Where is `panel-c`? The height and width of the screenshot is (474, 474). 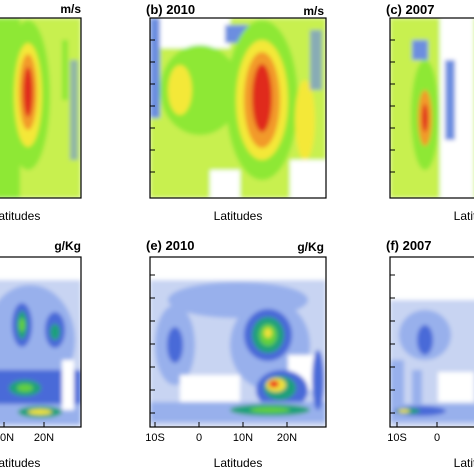
panel-c is located at coordinates (431, 108).